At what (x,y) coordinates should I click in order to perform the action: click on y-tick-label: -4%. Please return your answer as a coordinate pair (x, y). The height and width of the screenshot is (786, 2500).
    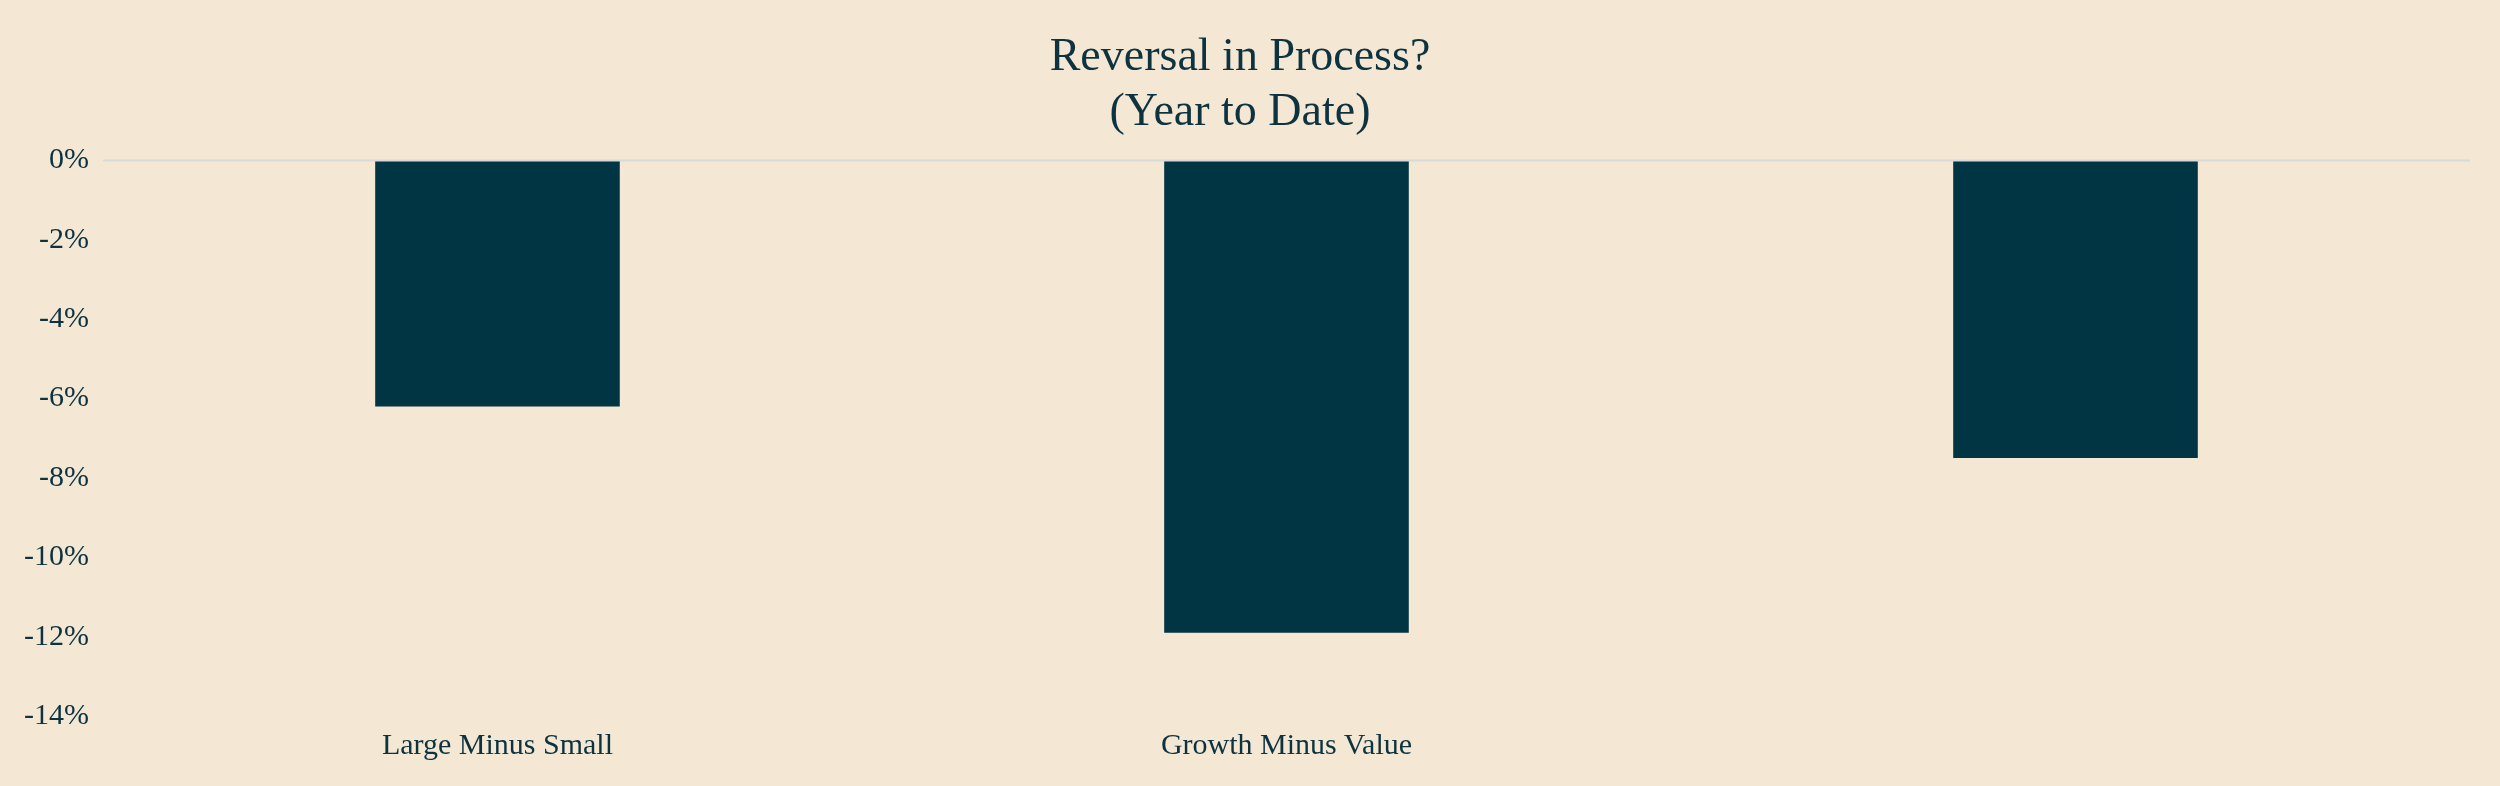
    Looking at the image, I should click on (64, 317).